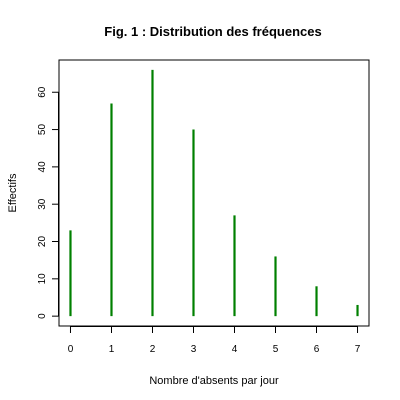  I want to click on x-axis: 0 1 2 3 4 5 6 7, so click(214, 340).